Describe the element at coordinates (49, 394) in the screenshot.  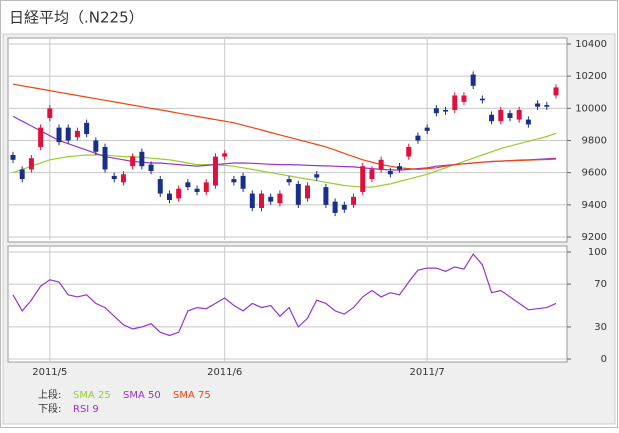
I see `legend-heading: 上段:` at that location.